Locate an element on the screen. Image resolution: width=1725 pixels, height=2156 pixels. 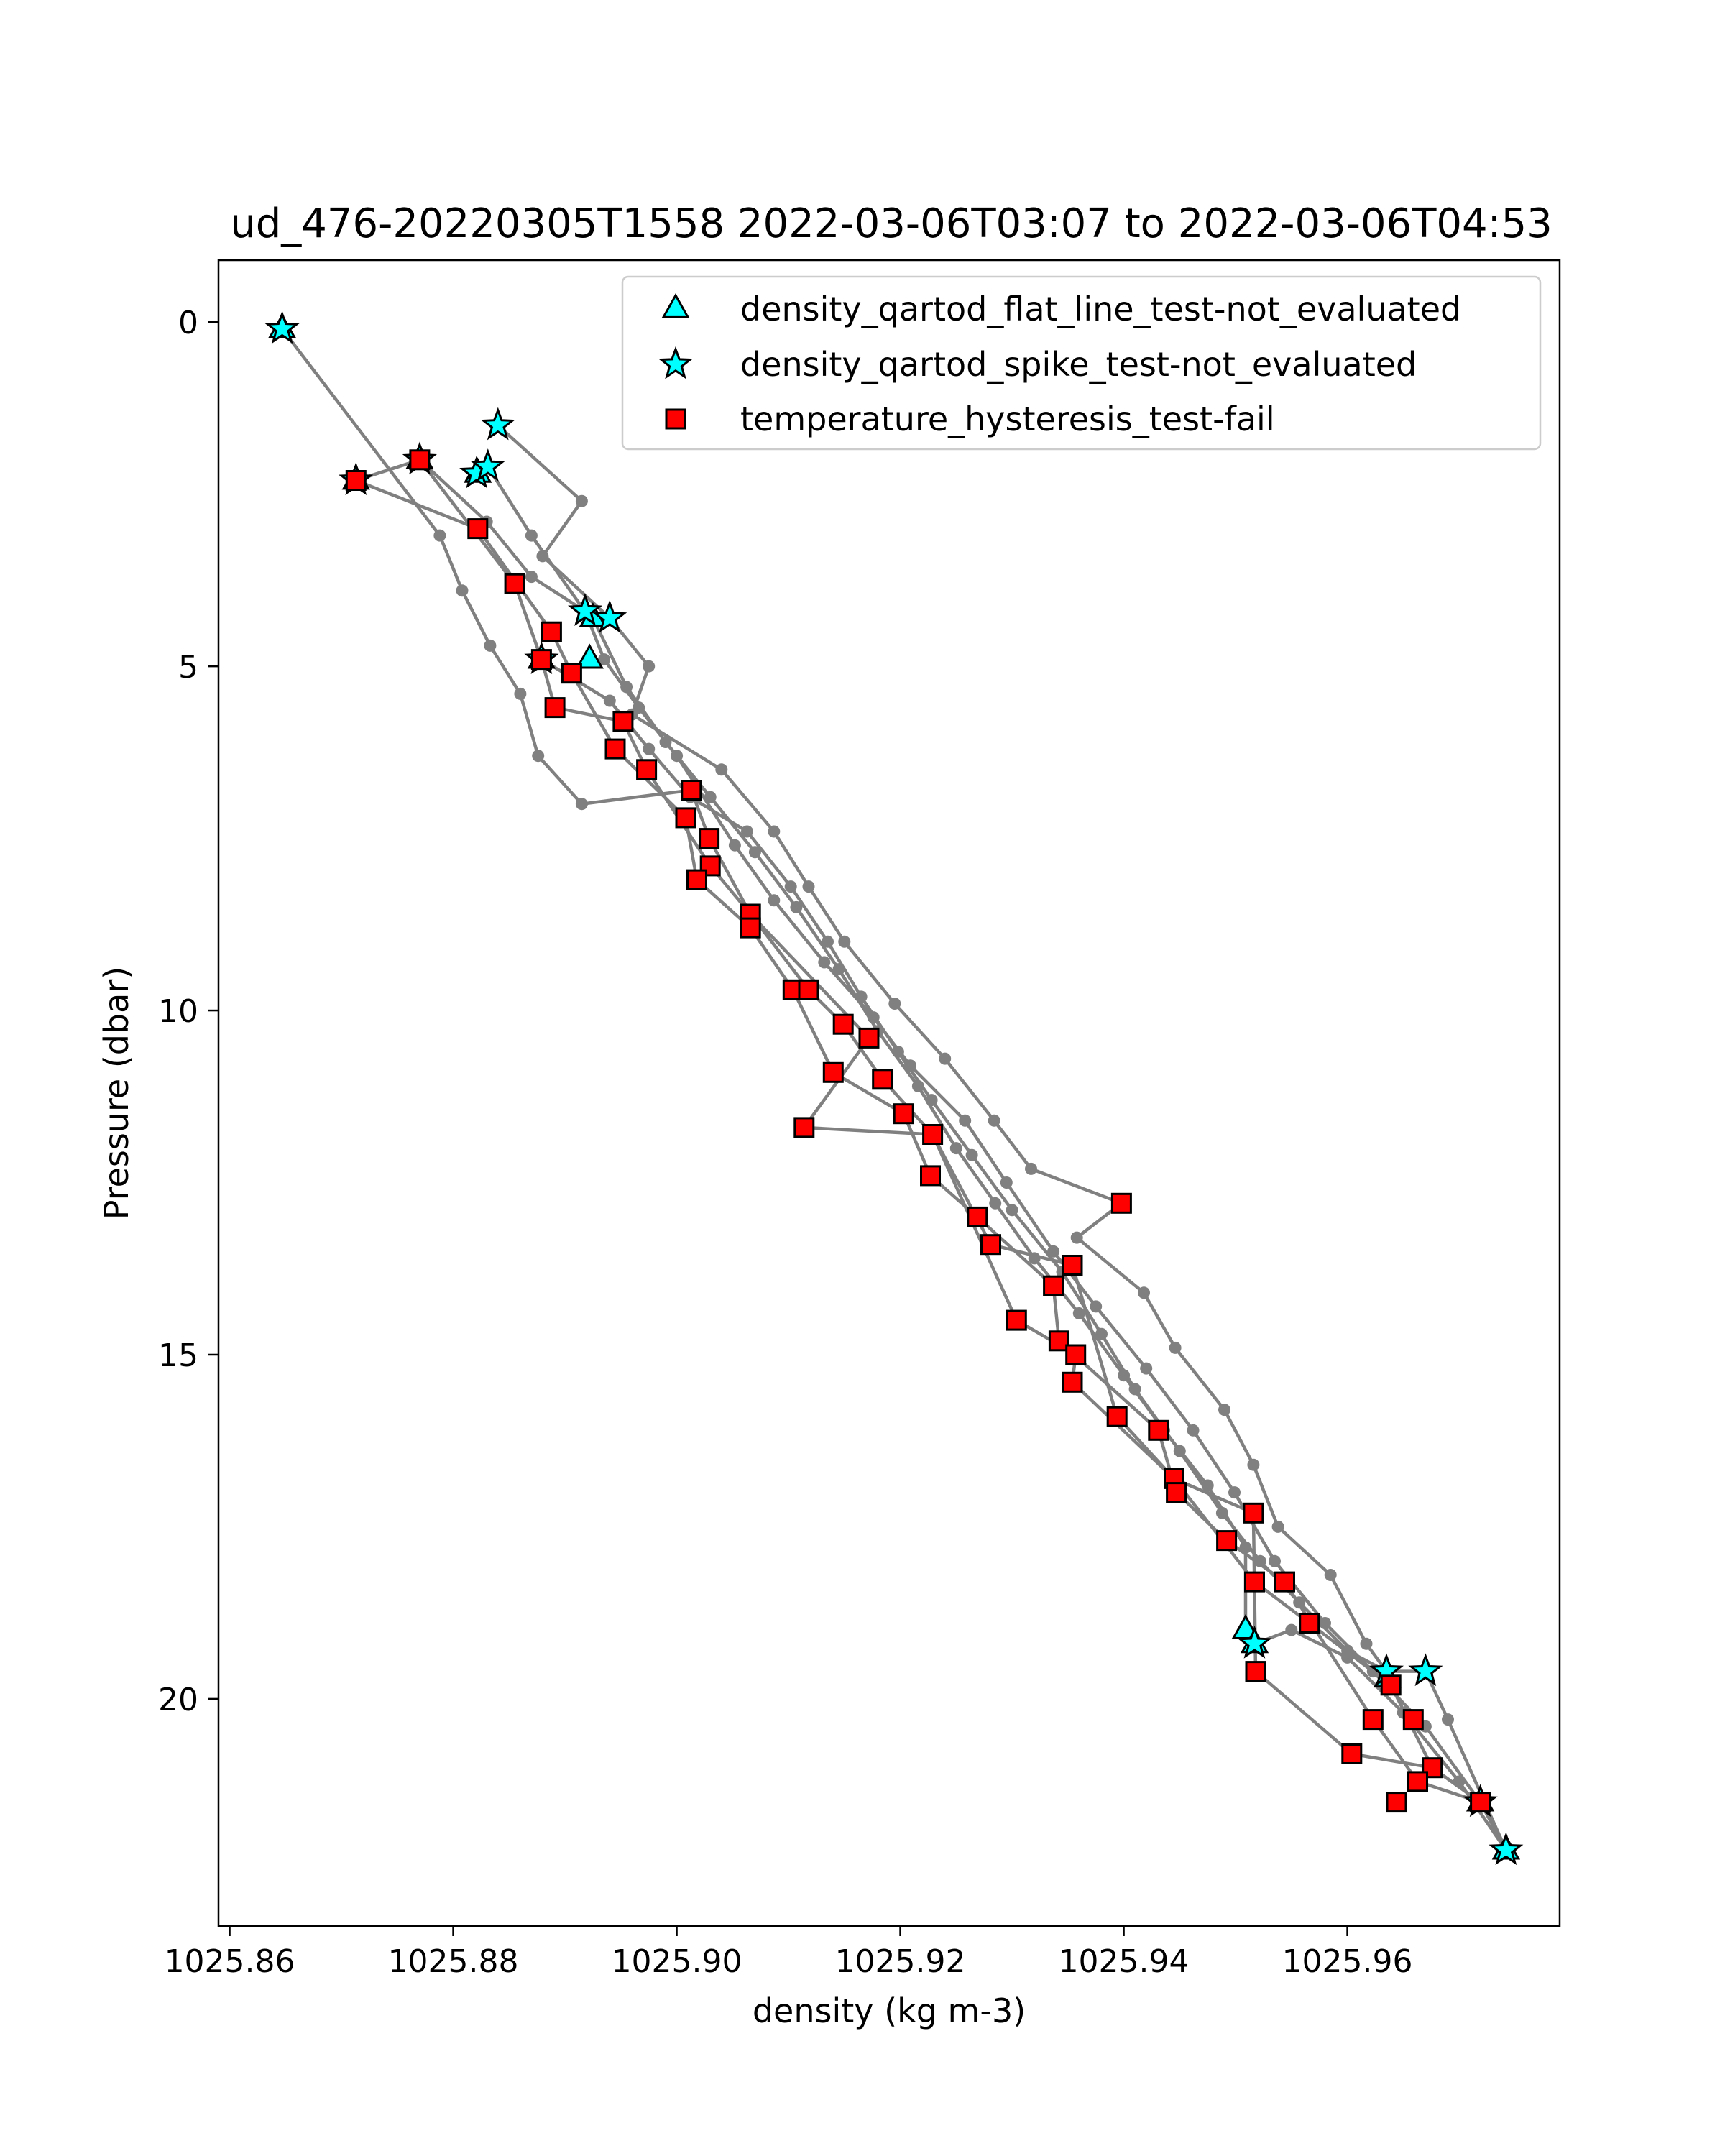
legend-label: density_qartod_spike_test-not_evaluated is located at coordinates (1078, 365).